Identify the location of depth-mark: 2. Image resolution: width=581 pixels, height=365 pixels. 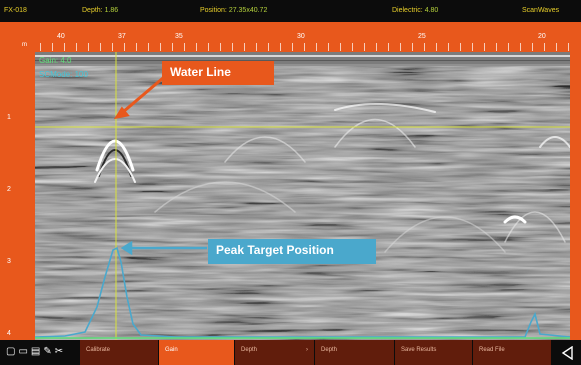
(9, 189).